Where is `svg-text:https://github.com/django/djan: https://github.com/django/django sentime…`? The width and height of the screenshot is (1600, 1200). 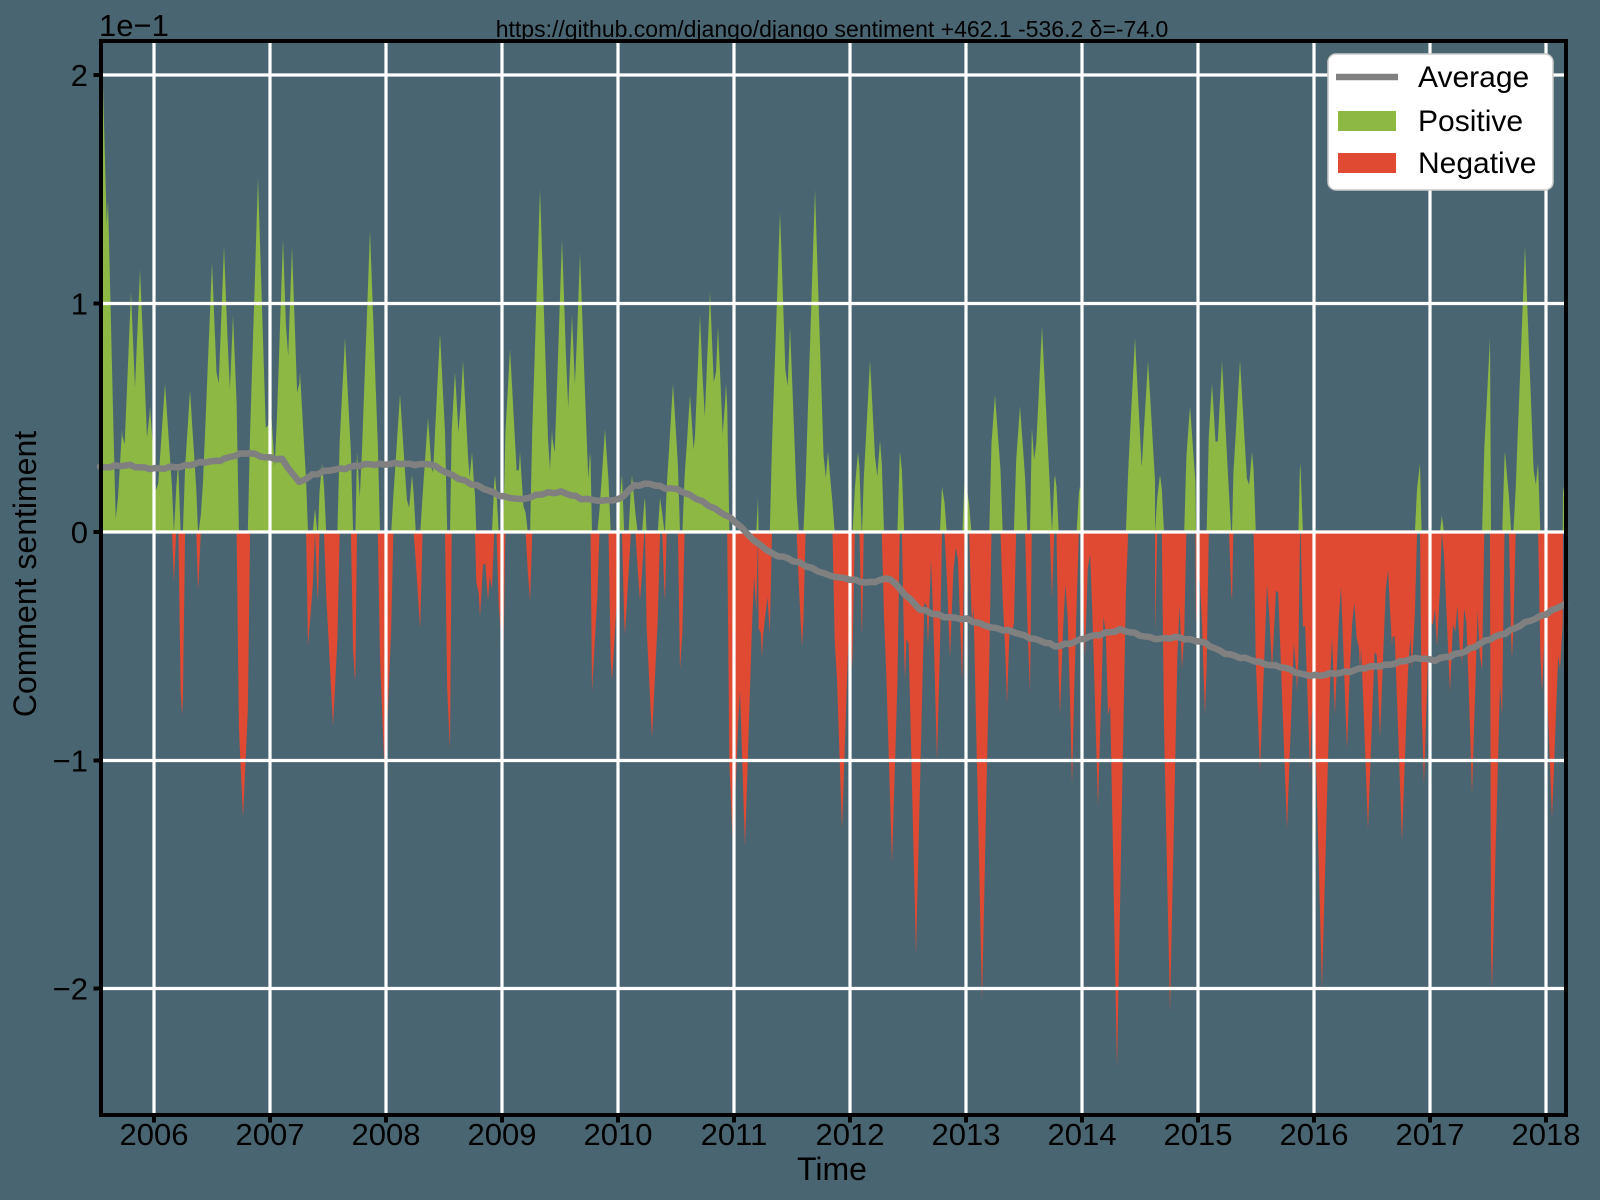 svg-text:https://github.com/django/djan: https://github.com/django/django sentime… is located at coordinates (832, 29).